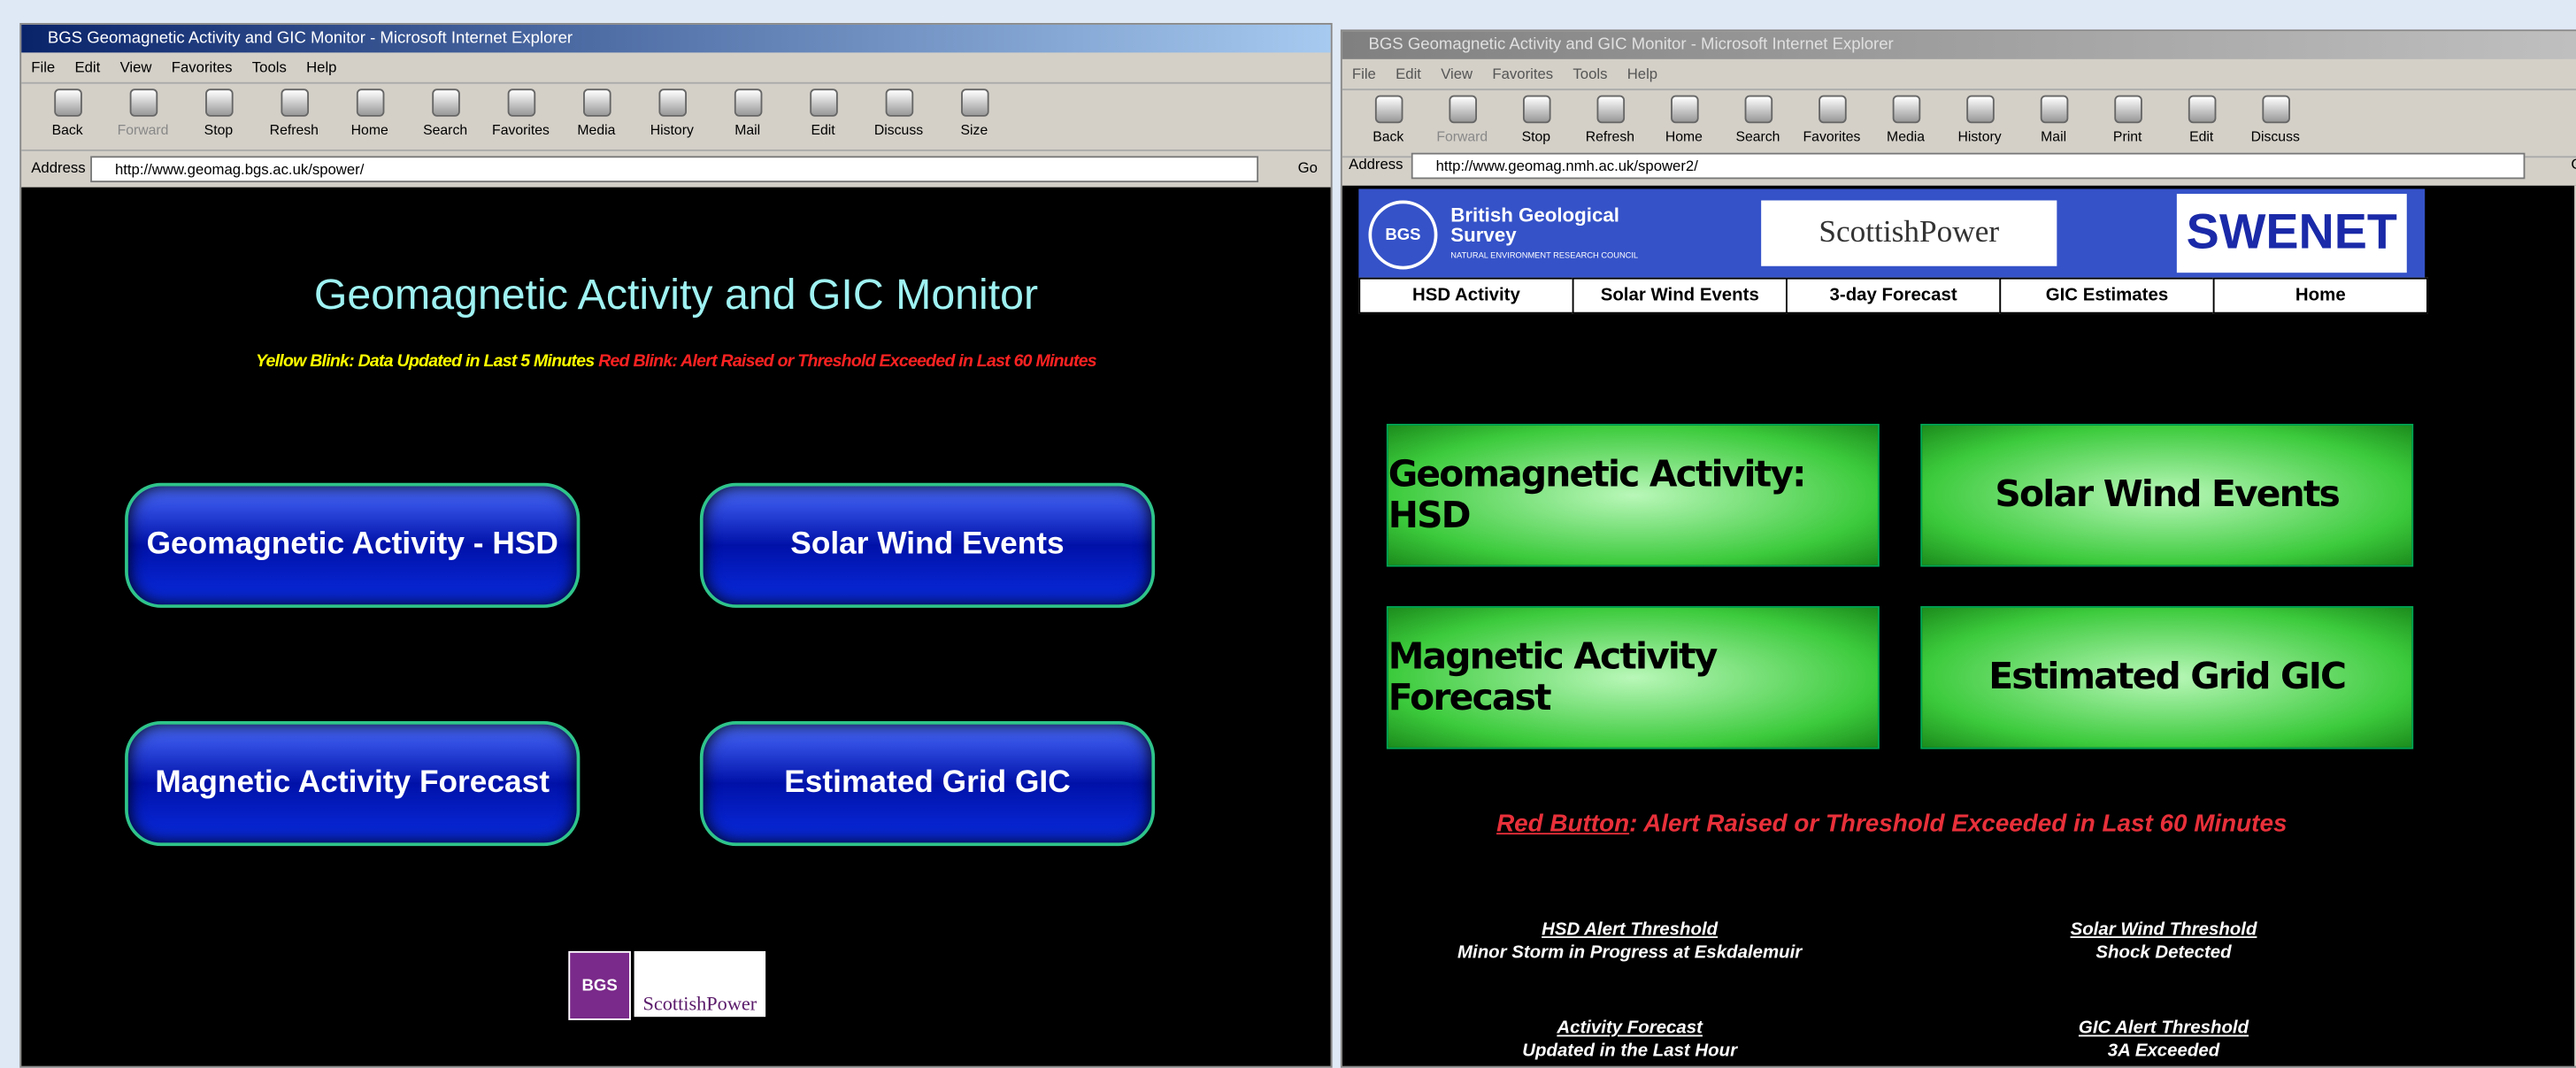 This screenshot has width=2576, height=1068. I want to click on url: http://www.geomag.bgs.ac.uk/spower/, so click(674, 169).